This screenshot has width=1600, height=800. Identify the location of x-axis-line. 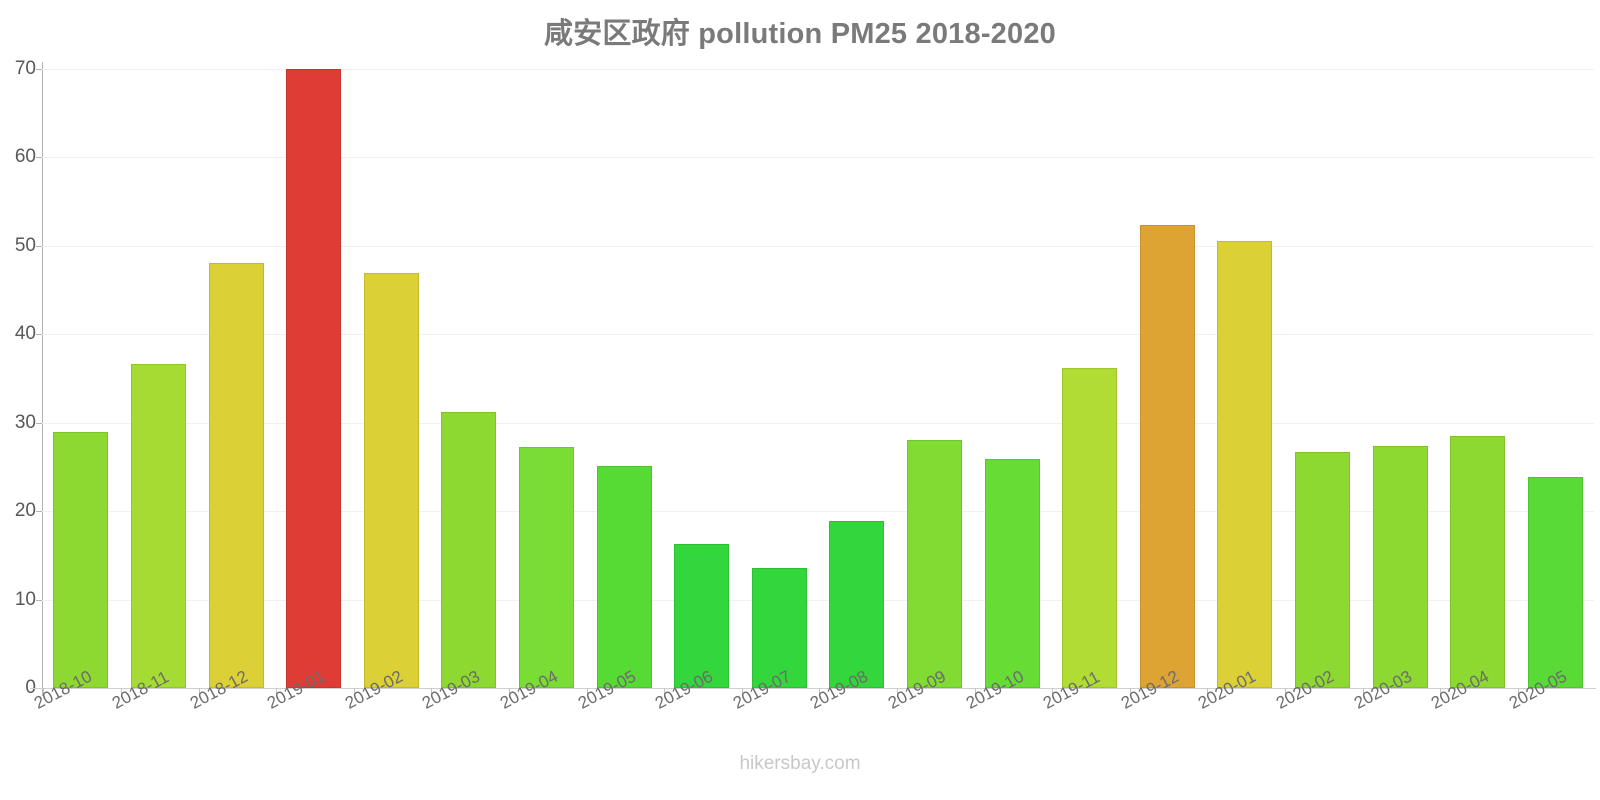
(813, 688).